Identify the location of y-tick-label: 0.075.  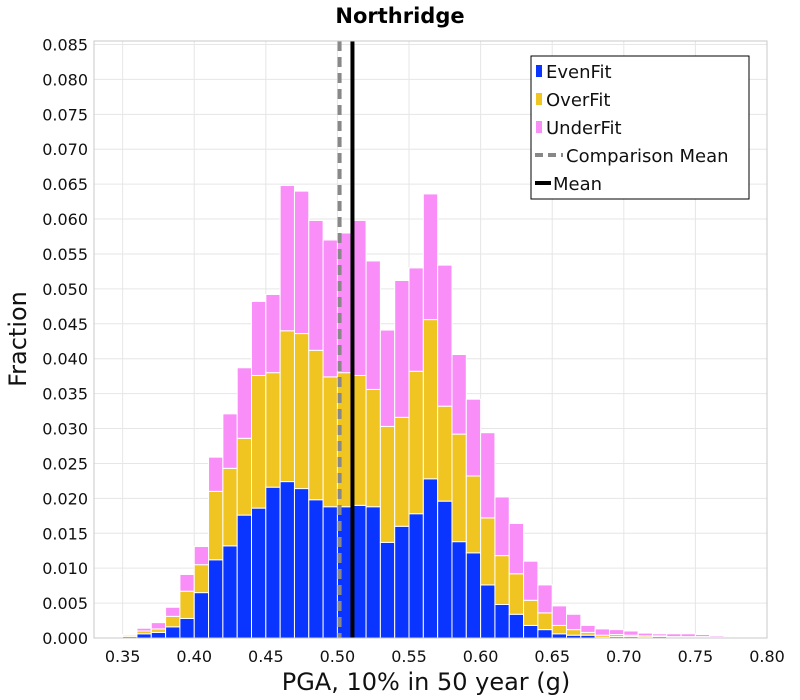
(65, 114).